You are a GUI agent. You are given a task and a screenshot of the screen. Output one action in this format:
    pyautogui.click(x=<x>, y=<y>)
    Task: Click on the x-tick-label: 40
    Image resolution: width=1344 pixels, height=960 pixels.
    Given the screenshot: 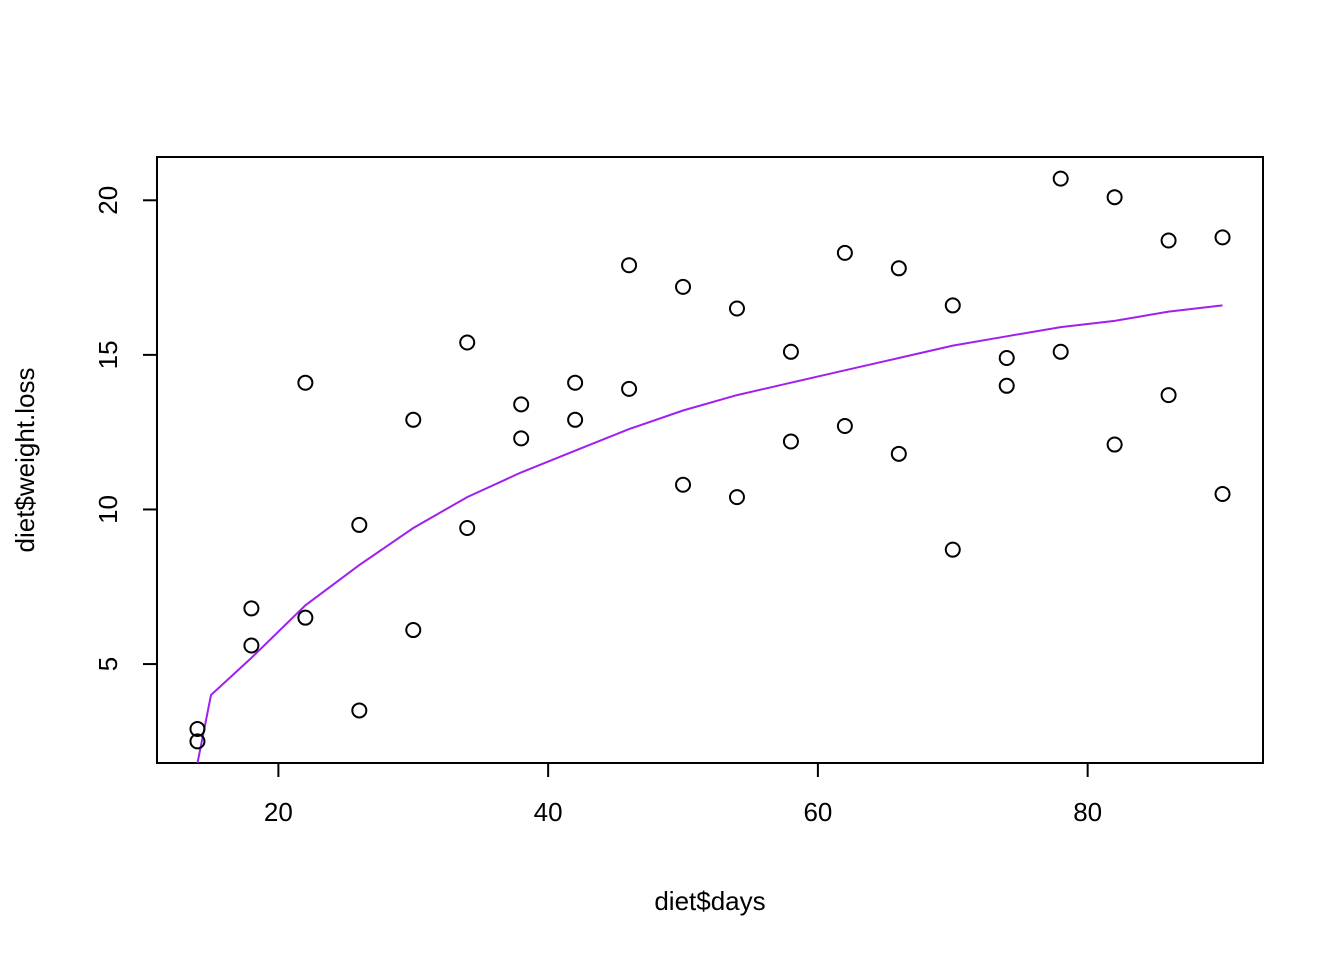 What is the action you would take?
    pyautogui.click(x=548, y=812)
    